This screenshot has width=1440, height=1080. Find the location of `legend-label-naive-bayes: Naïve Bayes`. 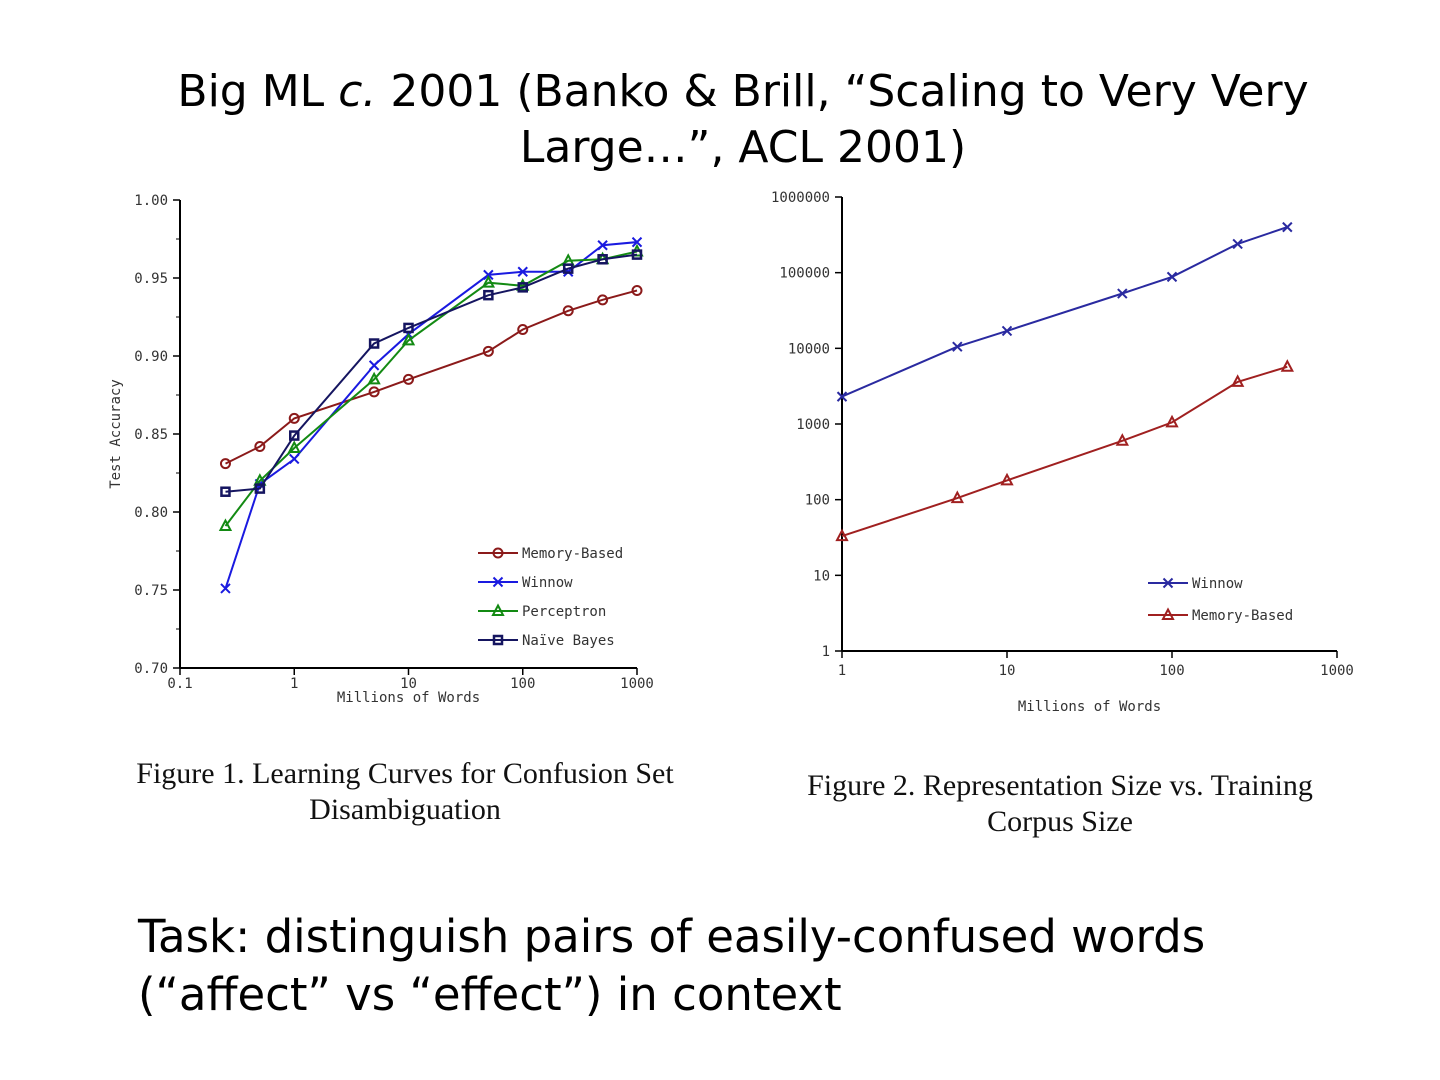

legend-label-naive-bayes: Naïve Bayes is located at coordinates (568, 641).